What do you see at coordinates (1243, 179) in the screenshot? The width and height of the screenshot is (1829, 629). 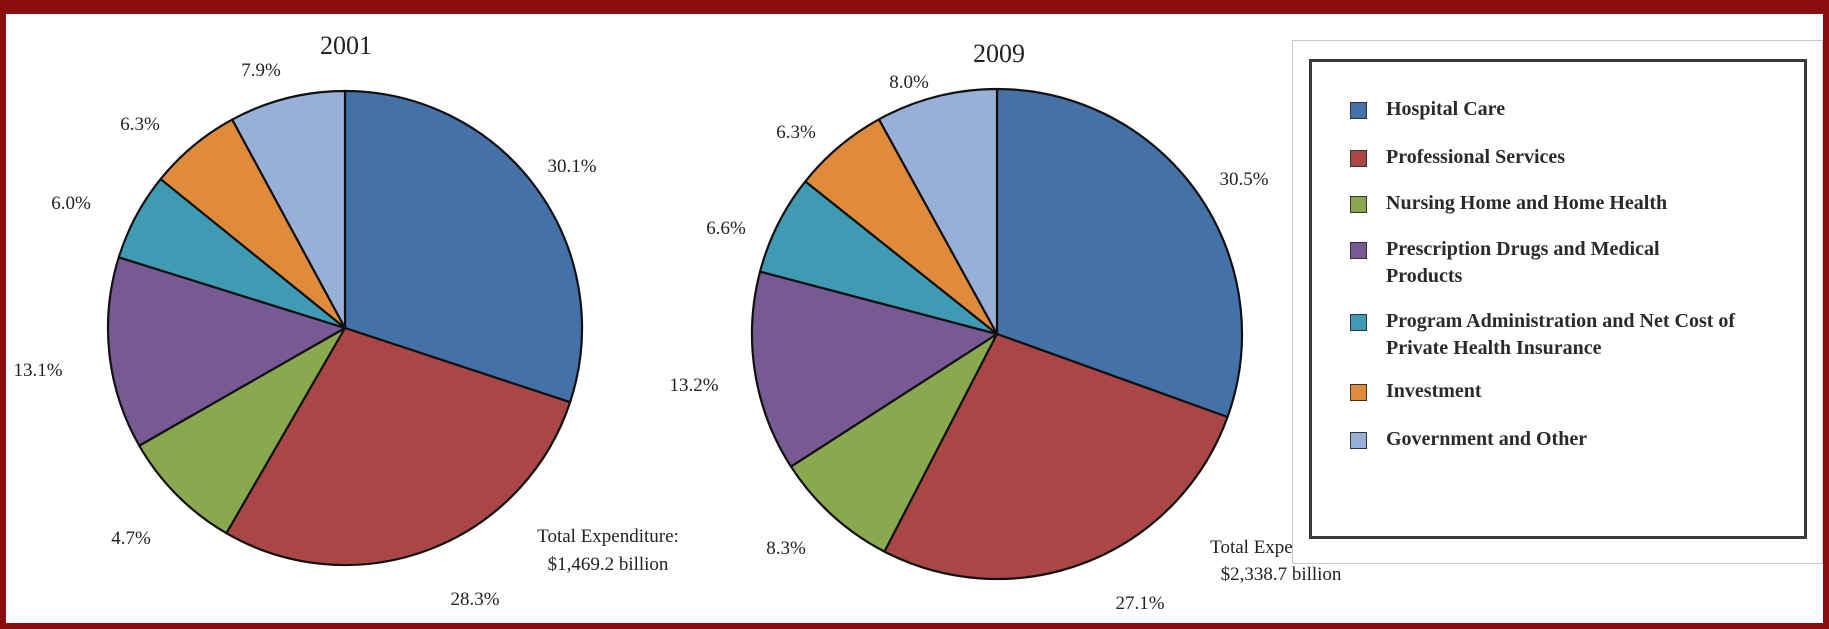 I see `slice-label-hospital: 30.5%` at bounding box center [1243, 179].